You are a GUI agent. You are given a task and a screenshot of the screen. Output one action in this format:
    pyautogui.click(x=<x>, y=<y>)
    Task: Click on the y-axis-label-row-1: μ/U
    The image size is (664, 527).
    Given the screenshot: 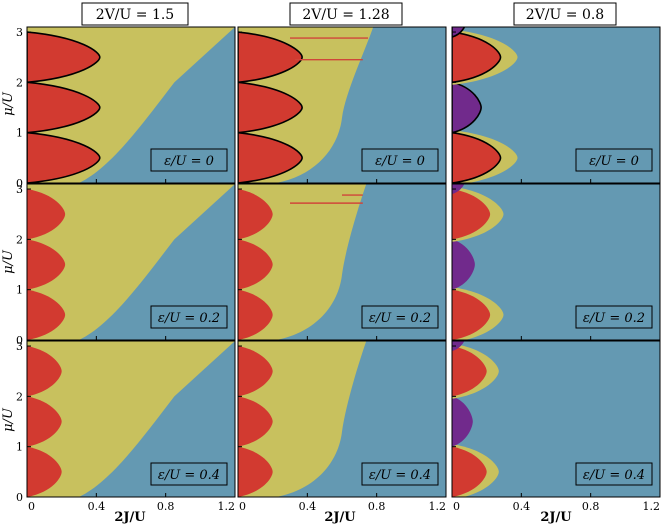 What is the action you would take?
    pyautogui.click(x=8, y=103)
    